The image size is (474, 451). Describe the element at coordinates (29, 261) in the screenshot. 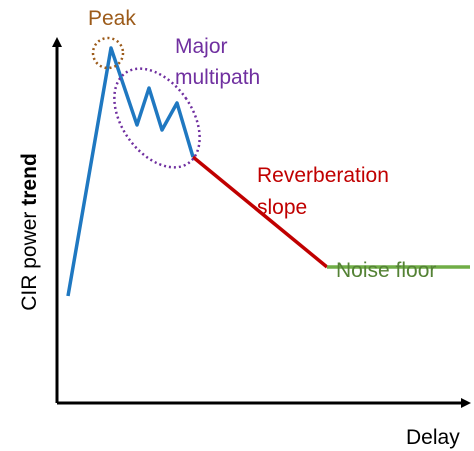

I see `y-axis-label-text: CIR power` at that location.